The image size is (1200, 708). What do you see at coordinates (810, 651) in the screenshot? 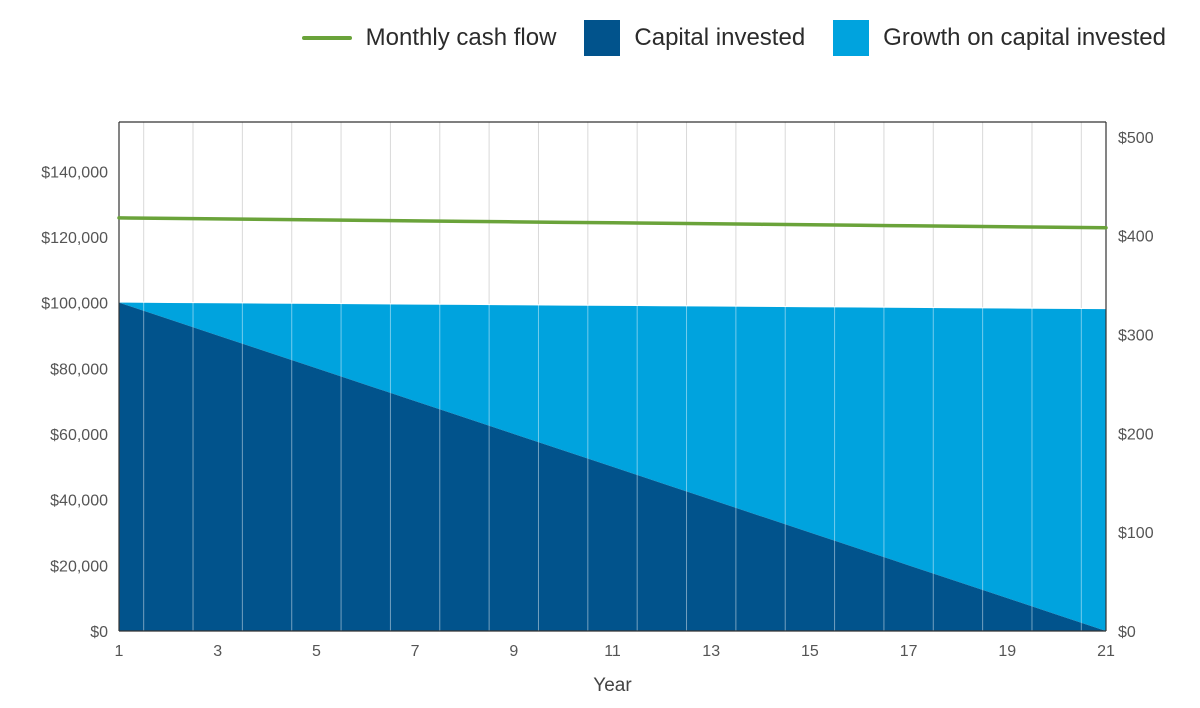
I see `x-tick-label: 15` at bounding box center [810, 651].